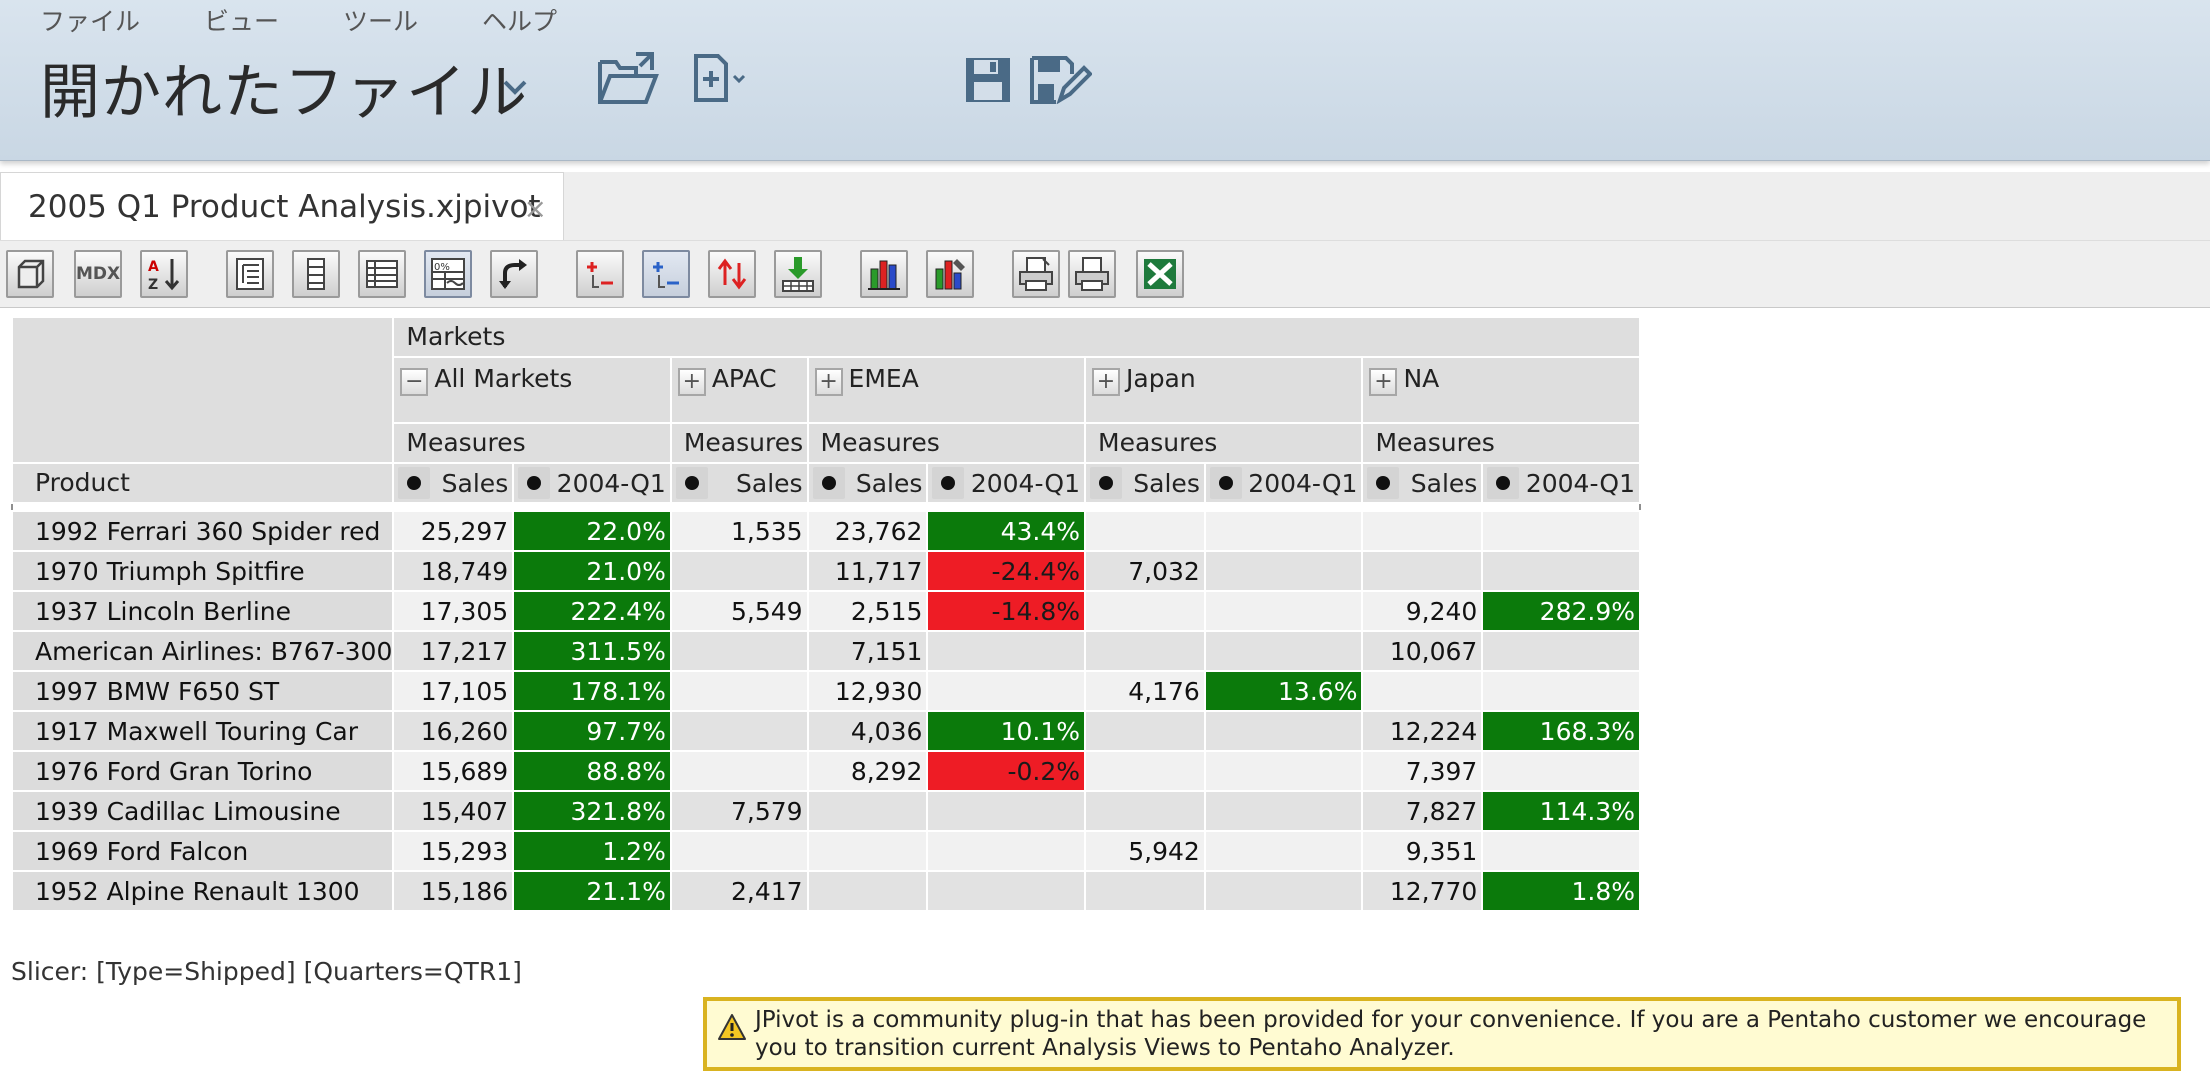 The image size is (2210, 1090). What do you see at coordinates (950, 274) in the screenshot?
I see `chart-config-button` at bounding box center [950, 274].